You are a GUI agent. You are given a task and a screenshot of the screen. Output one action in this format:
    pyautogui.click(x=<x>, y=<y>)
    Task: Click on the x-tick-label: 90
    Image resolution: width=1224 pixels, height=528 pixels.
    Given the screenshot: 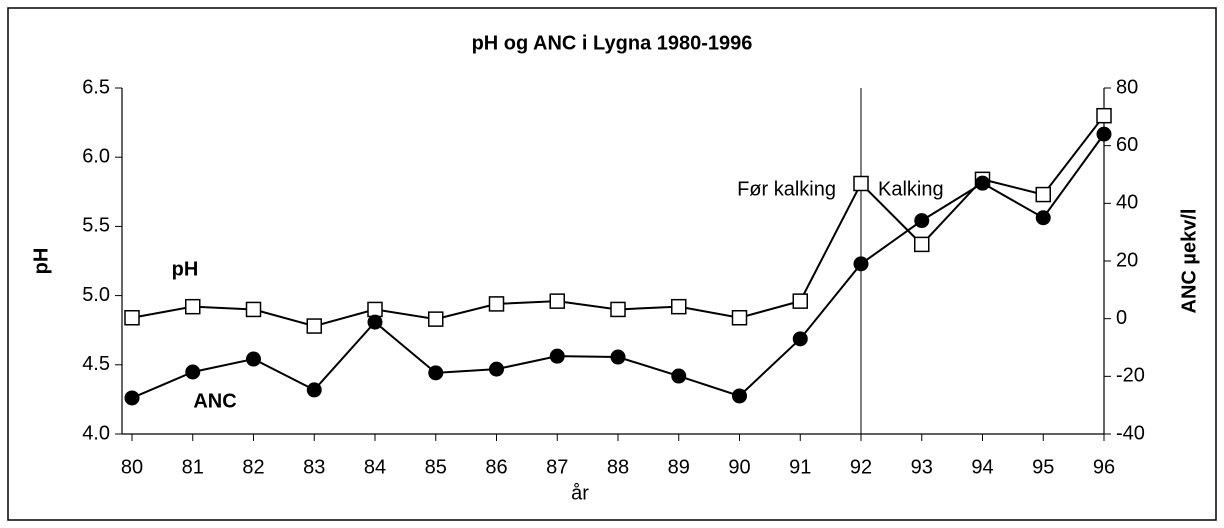 What is the action you would take?
    pyautogui.click(x=739, y=467)
    